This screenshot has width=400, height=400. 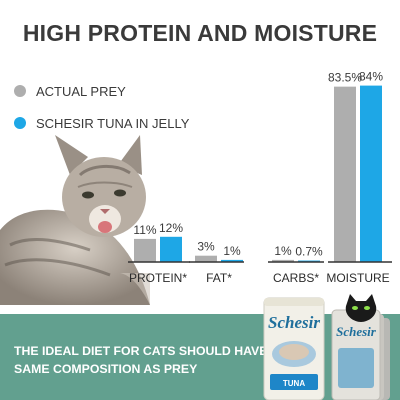 What do you see at coordinates (232, 260) in the screenshot?
I see `bar-fat-schesir` at bounding box center [232, 260].